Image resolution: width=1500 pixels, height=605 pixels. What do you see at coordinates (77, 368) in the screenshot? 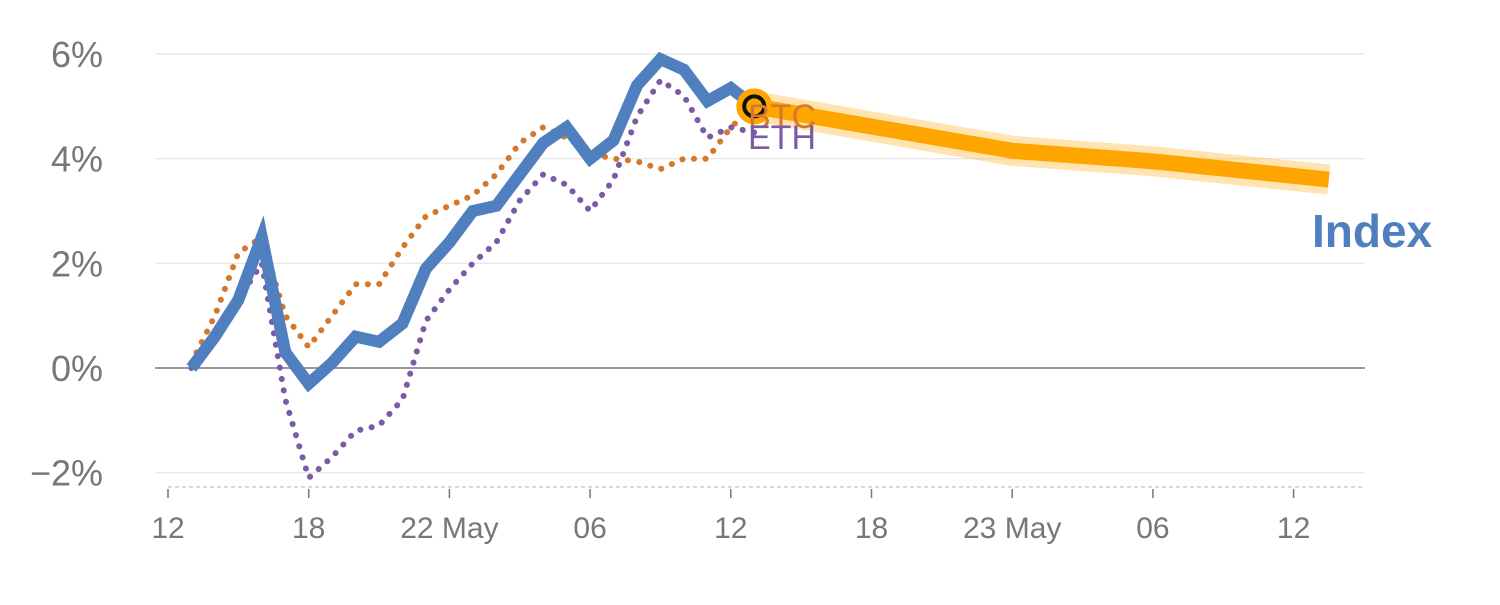
I see `y-tick-label: 0%` at bounding box center [77, 368].